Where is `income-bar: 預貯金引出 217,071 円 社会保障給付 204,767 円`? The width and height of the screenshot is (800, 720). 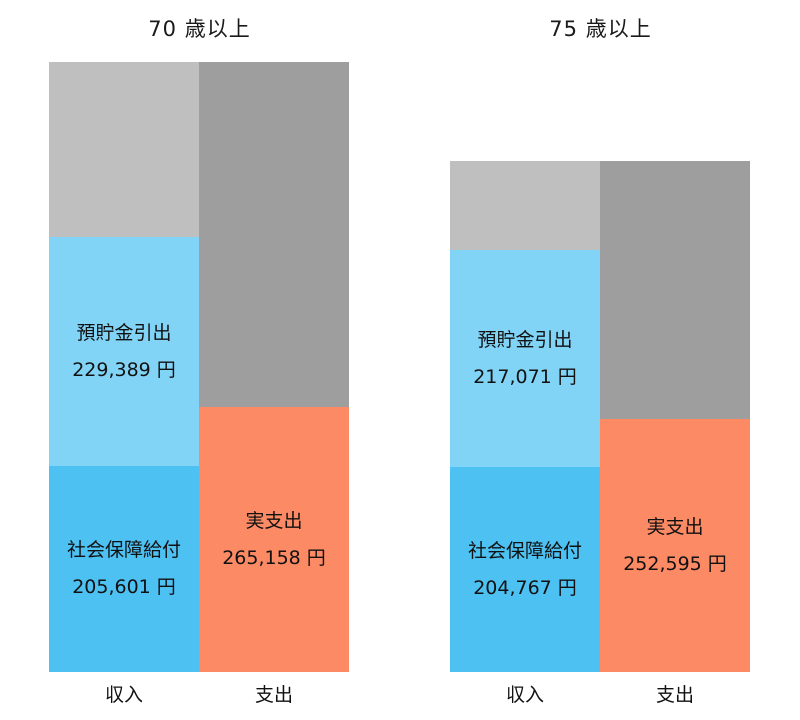
income-bar: 預貯金引出 217,071 円 社会保障給付 204,767 円 is located at coordinates (525, 416).